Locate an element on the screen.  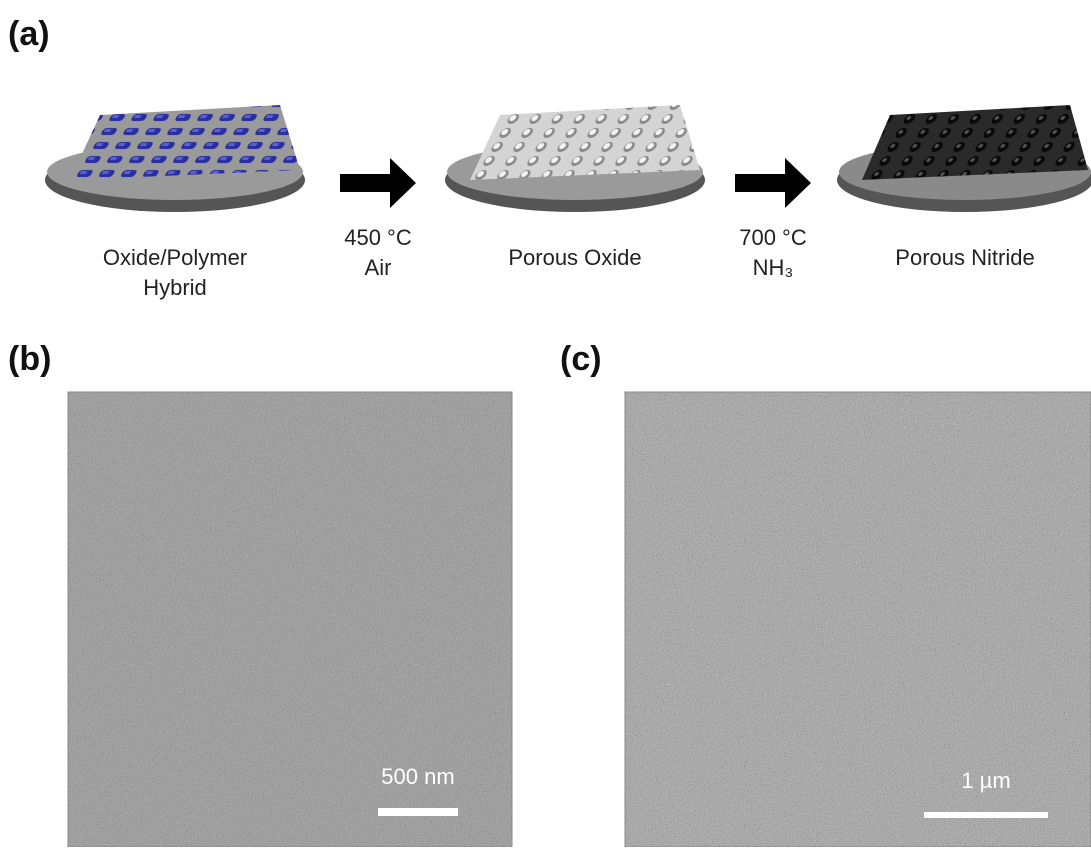
step-label: Oxide/Polymer is located at coordinates (175, 257).